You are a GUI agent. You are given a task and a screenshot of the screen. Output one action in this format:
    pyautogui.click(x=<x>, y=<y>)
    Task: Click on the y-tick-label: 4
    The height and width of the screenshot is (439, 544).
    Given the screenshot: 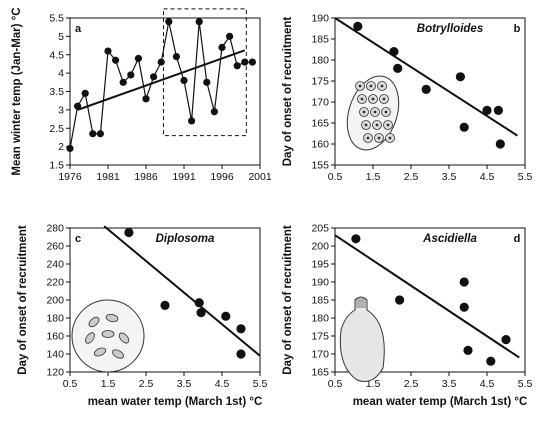 What is the action you would take?
    pyautogui.click(x=61, y=74)
    